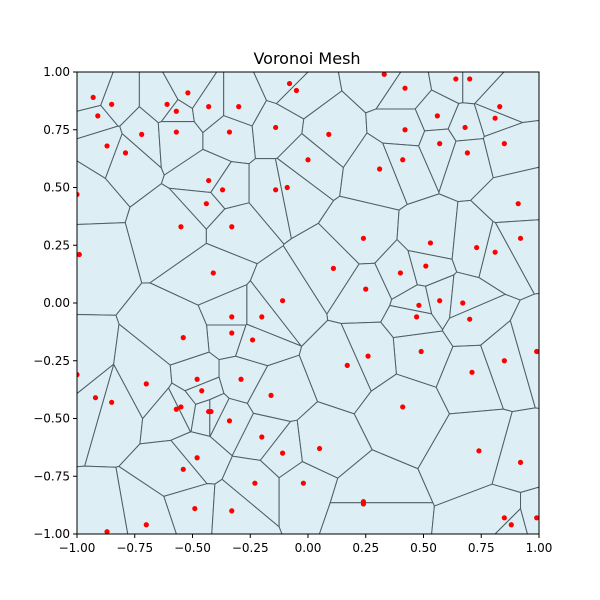 The image size is (600, 600). I want to click on y-tick-label: 0.75, so click(56, 130).